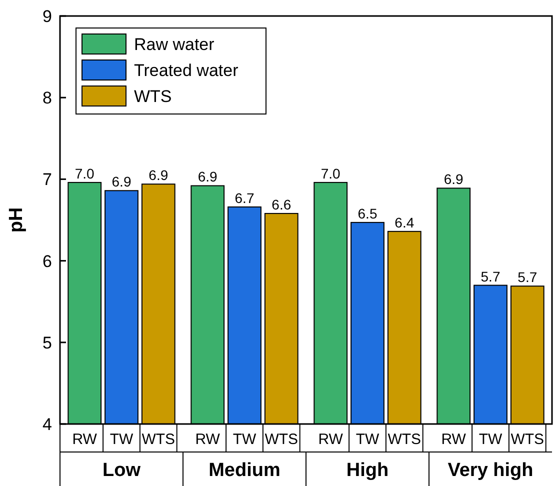 This screenshot has height=486, width=557. Describe the element at coordinates (367, 470) in the screenshot. I see `x-tick-label: High` at that location.